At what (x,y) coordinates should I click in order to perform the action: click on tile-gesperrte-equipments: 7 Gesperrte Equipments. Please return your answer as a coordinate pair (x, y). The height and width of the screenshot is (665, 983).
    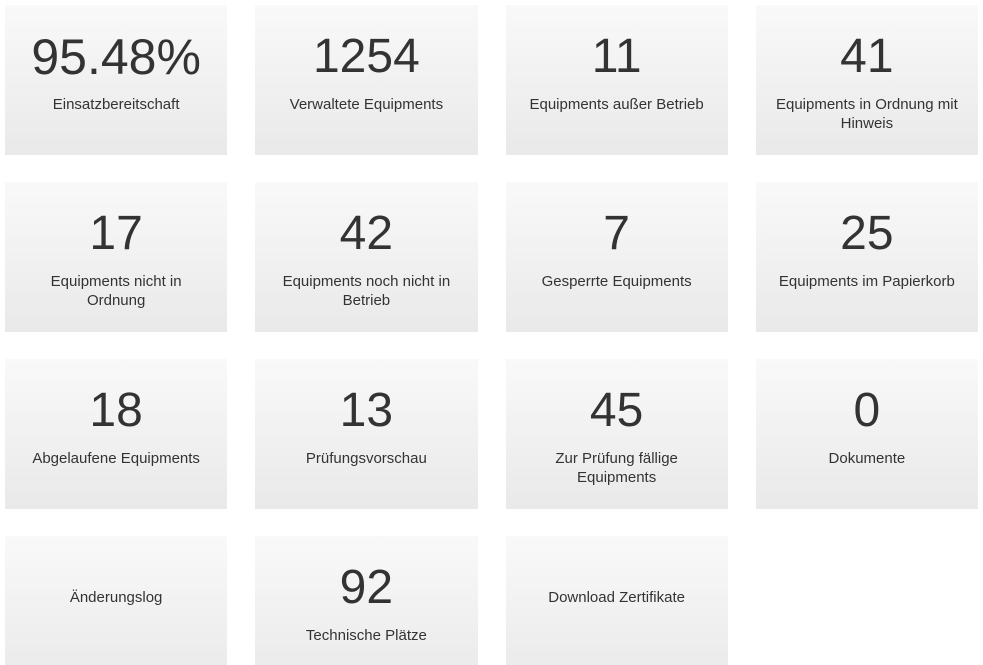
    Looking at the image, I should click on (616, 257).